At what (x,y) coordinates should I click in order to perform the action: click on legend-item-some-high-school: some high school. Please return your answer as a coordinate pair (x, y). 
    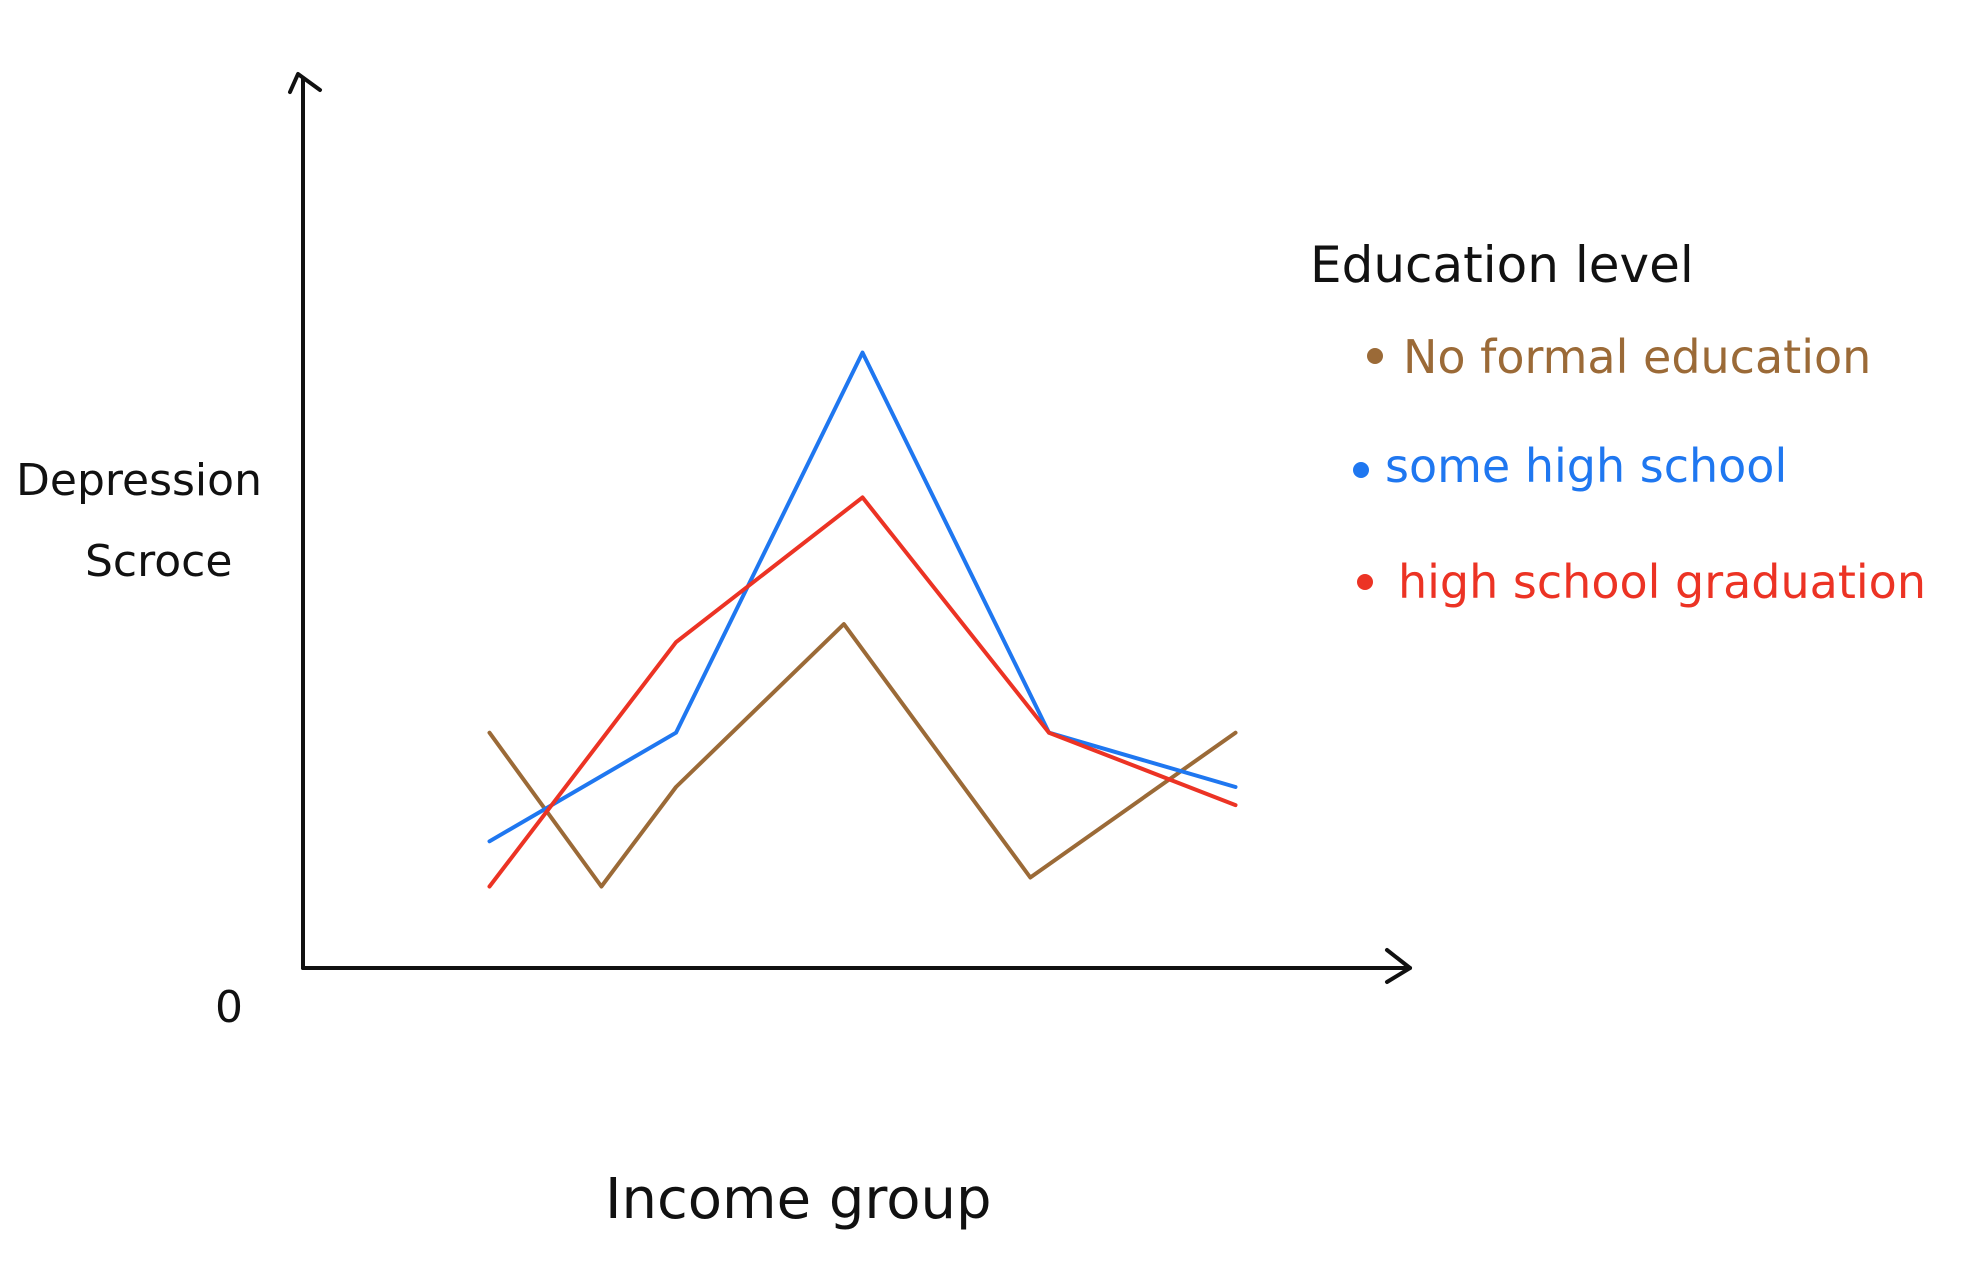
    Looking at the image, I should click on (1570, 466).